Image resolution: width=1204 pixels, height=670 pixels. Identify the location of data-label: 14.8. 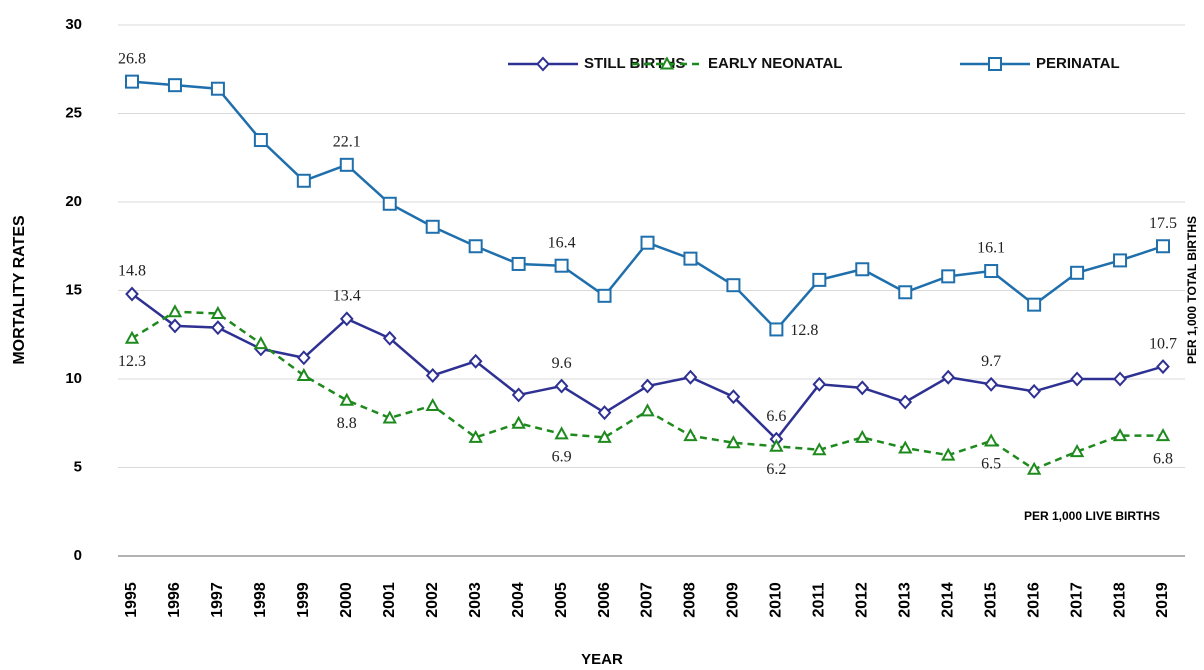
(132, 271).